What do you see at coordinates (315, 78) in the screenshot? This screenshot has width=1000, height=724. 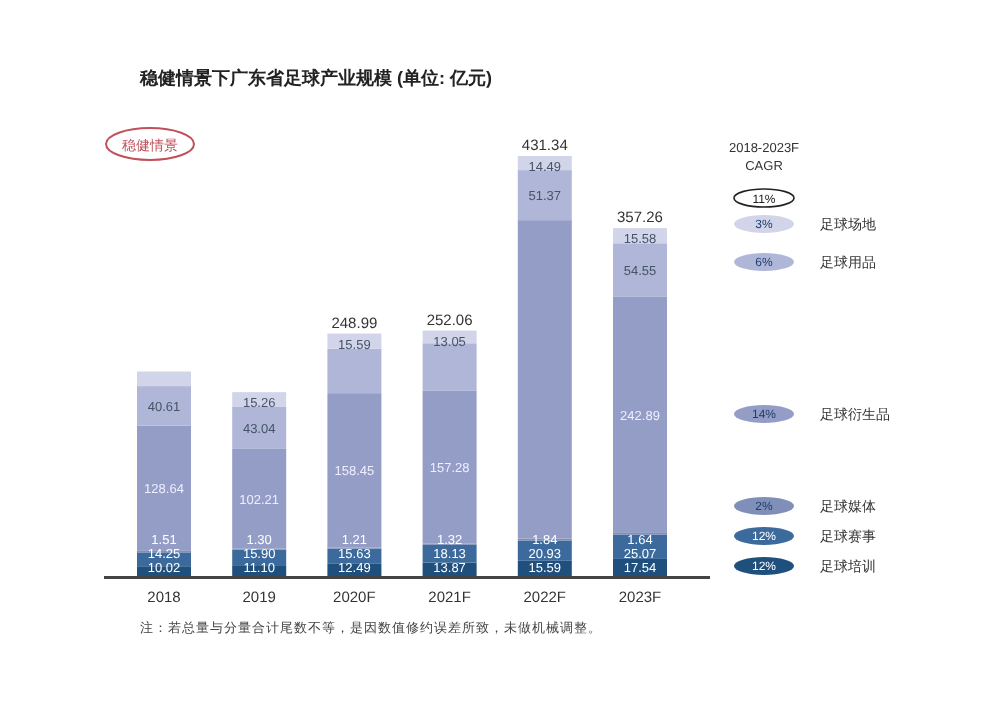 I see `chart-title: 稳健情景下广东省足球产业规模 (单位: 亿元)` at bounding box center [315, 78].